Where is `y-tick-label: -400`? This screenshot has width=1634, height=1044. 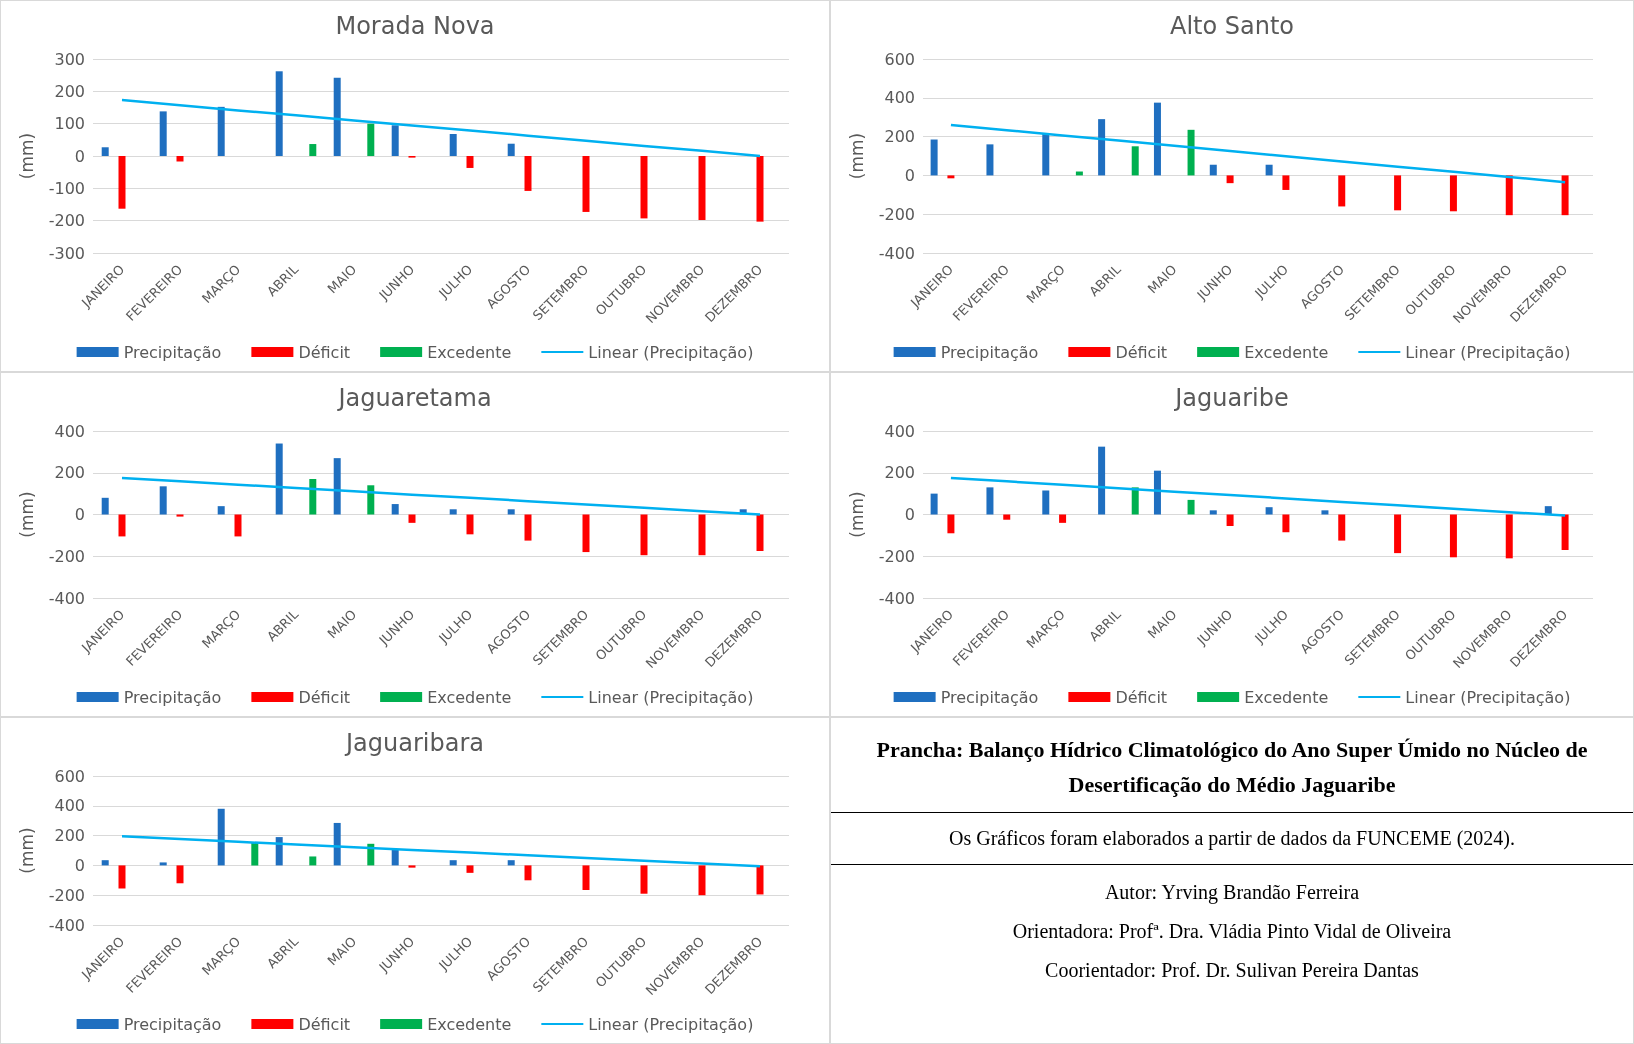
y-tick-label: -400 is located at coordinates (896, 598).